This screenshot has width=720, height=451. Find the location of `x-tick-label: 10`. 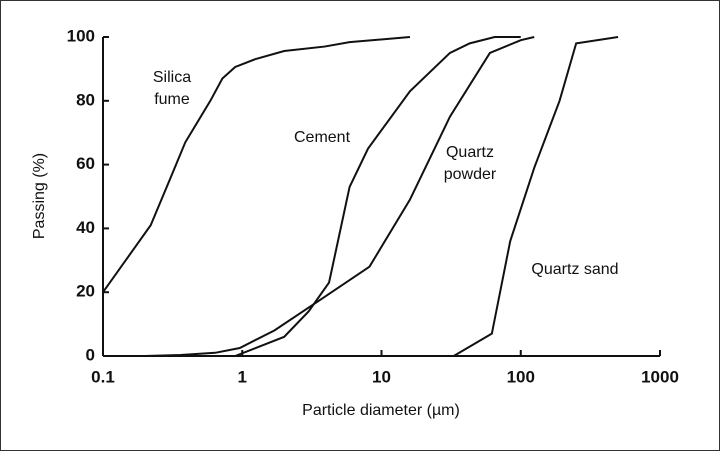

x-tick-label: 10 is located at coordinates (381, 376).